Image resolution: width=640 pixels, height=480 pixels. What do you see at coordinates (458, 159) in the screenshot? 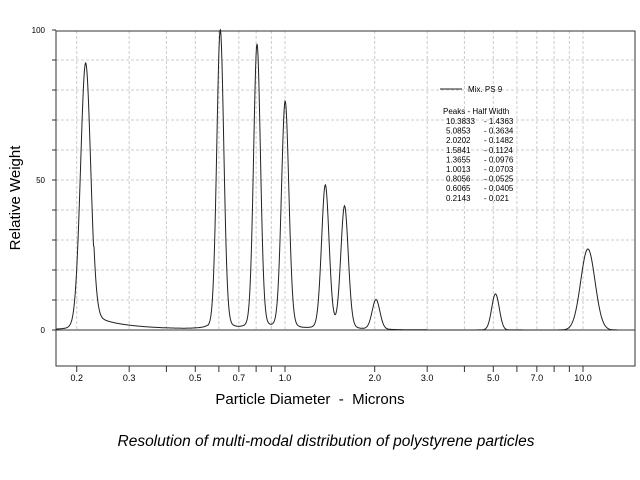
I see `peak-value: 1.3655` at bounding box center [458, 159].